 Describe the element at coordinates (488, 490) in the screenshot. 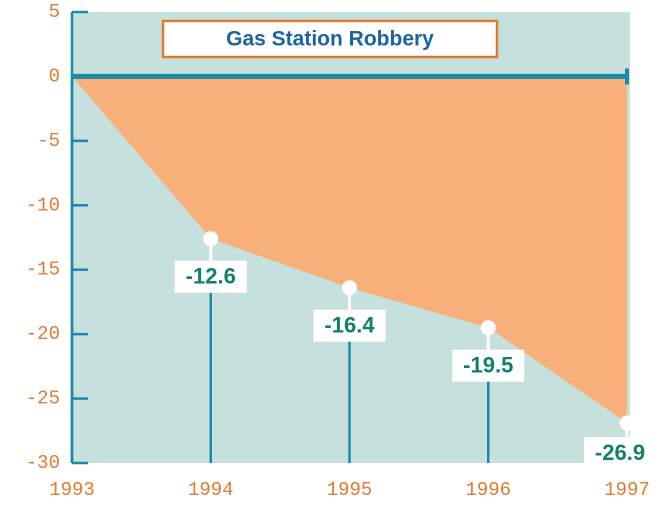

I see `x-tick-label: 1996` at that location.